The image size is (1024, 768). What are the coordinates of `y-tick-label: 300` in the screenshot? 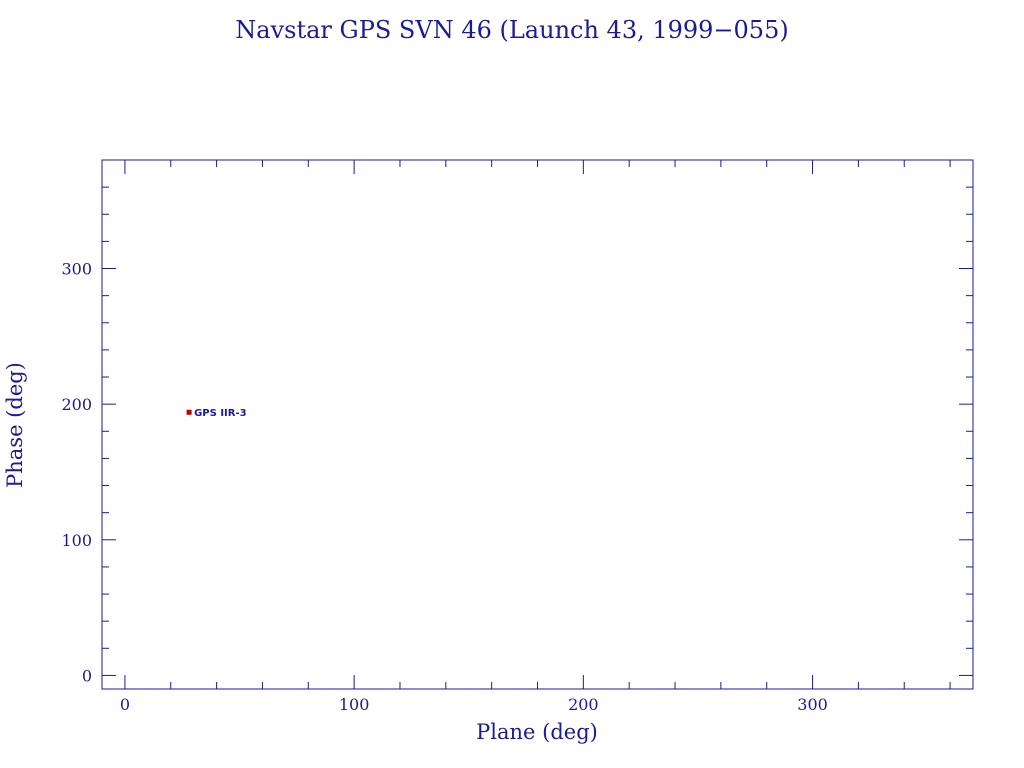 It's located at (76, 269).